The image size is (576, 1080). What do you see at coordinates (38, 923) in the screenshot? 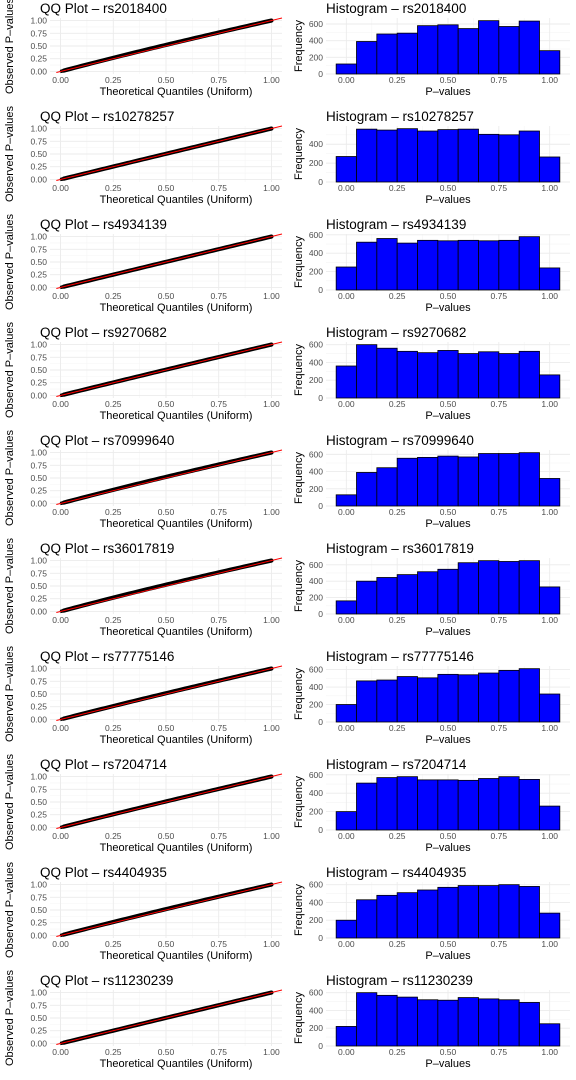
I see `qq-y-tick-label: 0.25` at bounding box center [38, 923].